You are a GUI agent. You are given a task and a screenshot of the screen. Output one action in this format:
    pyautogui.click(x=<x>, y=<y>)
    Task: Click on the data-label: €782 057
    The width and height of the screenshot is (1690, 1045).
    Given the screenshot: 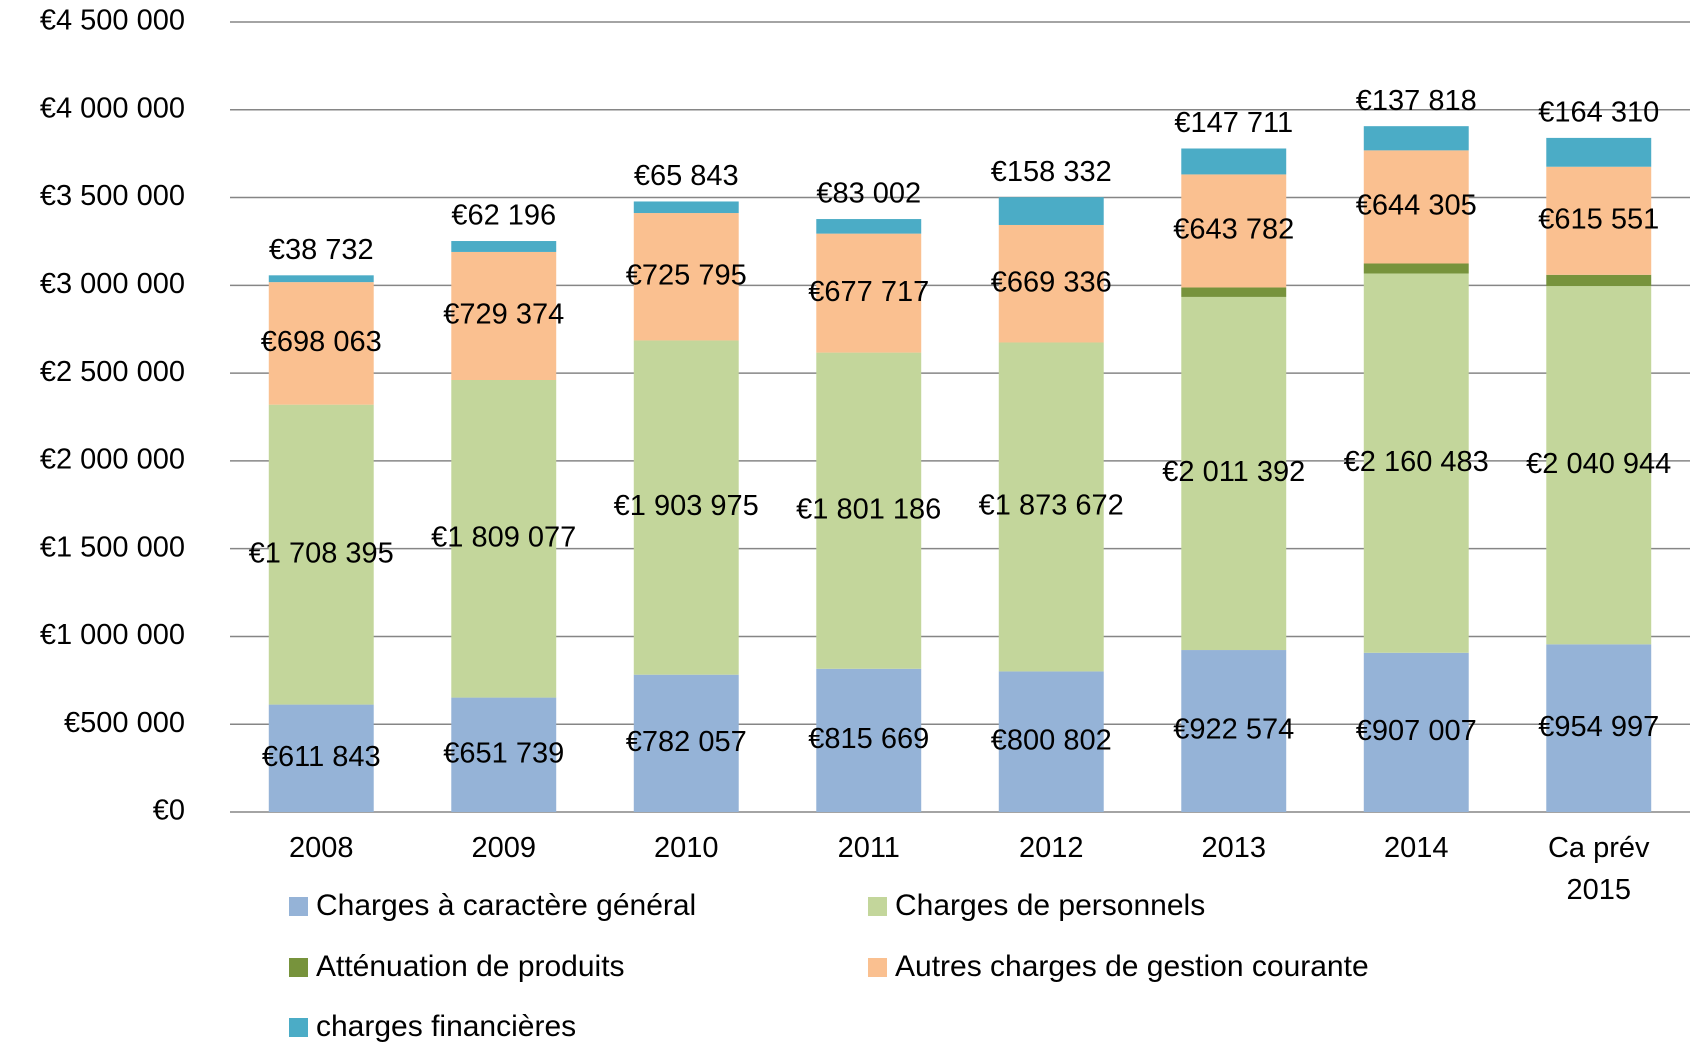 What is the action you would take?
    pyautogui.click(x=686, y=742)
    